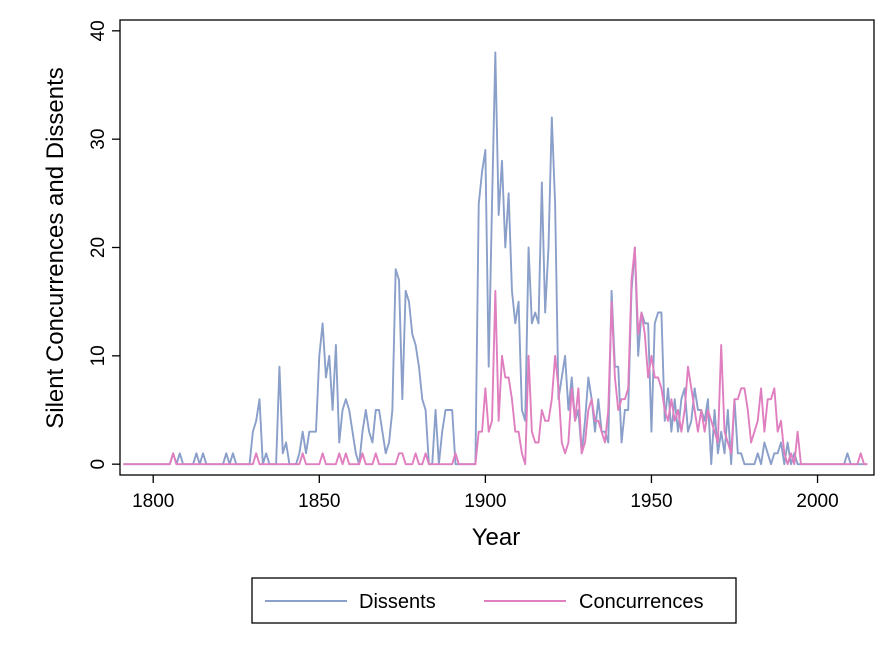 The image size is (894, 651). Describe the element at coordinates (98, 139) in the screenshot. I see `y-tick-label: 30` at that location.